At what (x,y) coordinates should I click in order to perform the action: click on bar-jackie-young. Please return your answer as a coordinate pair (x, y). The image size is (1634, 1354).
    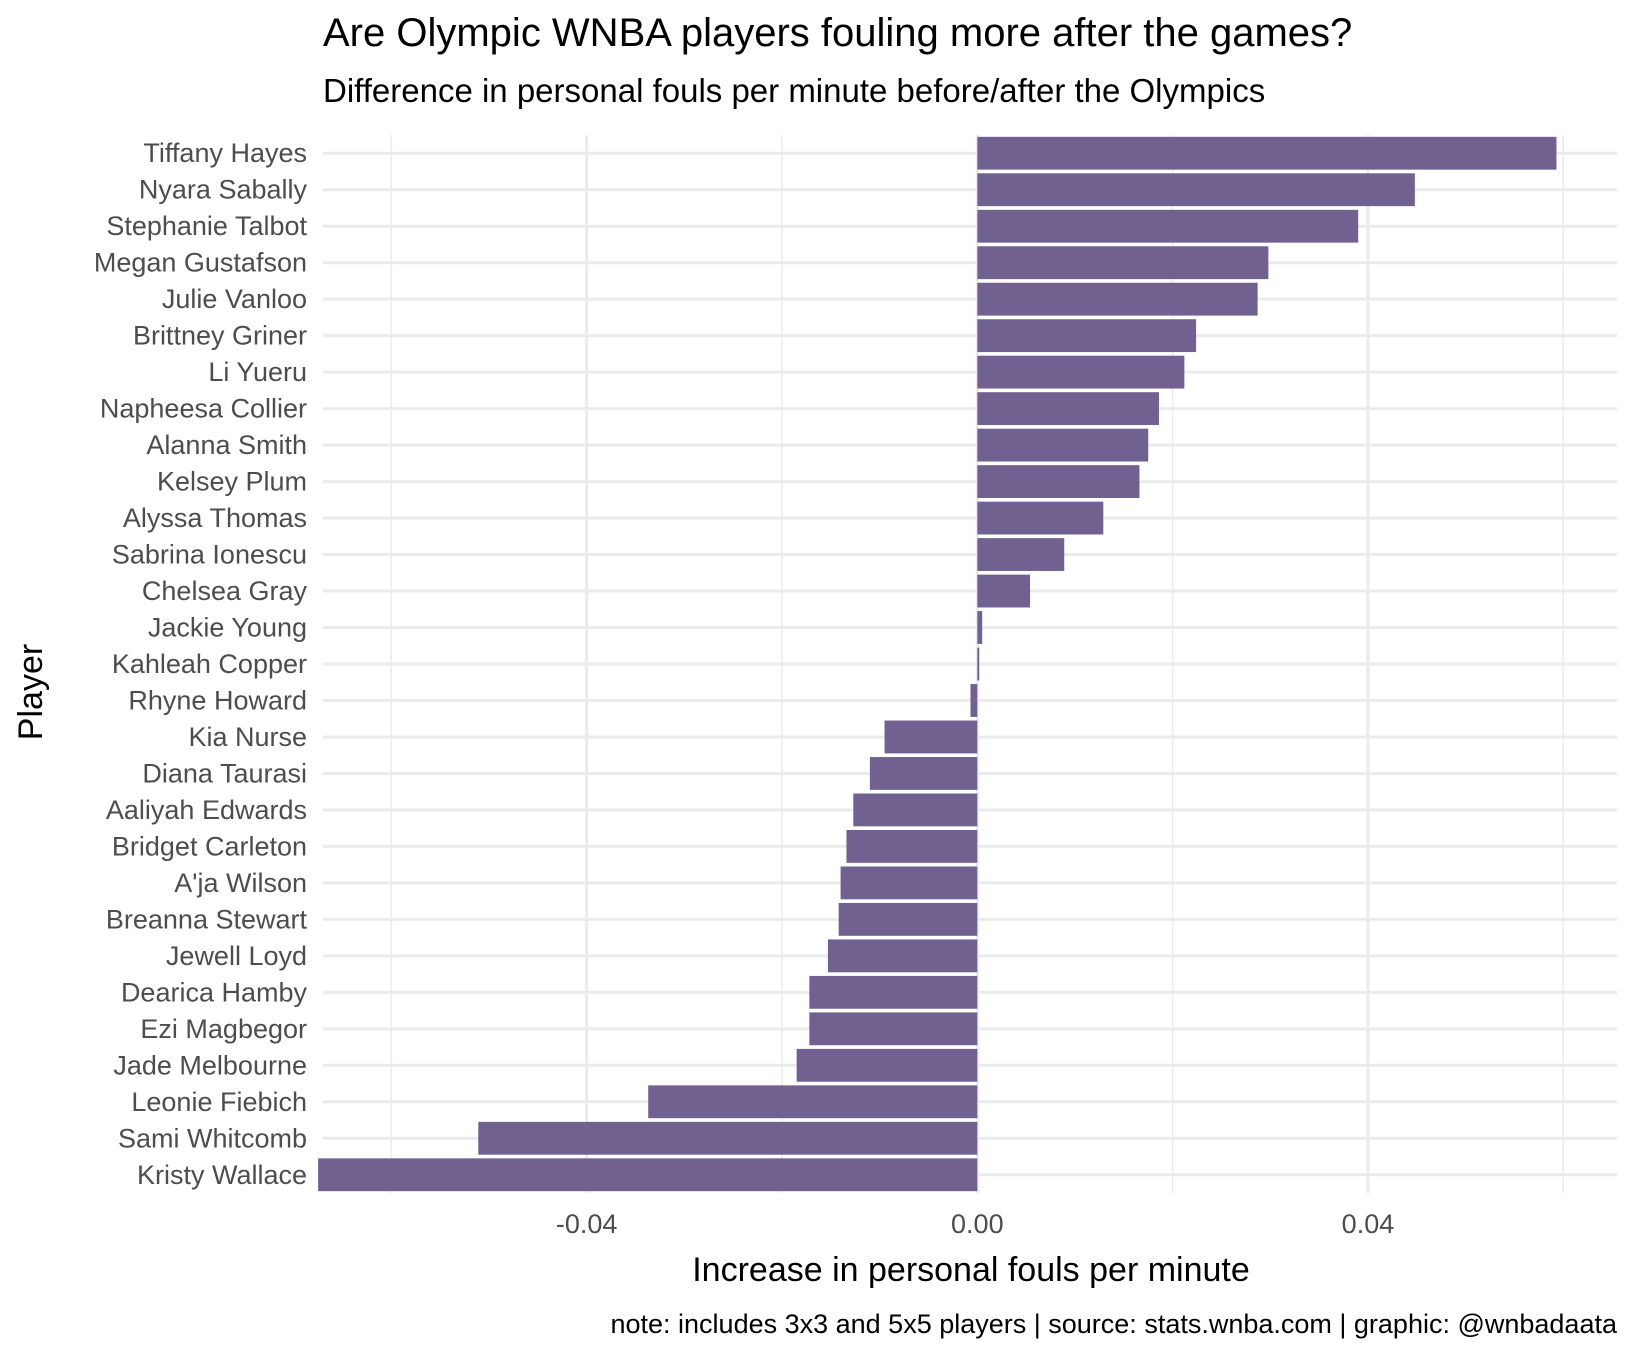
    Looking at the image, I should click on (980, 627).